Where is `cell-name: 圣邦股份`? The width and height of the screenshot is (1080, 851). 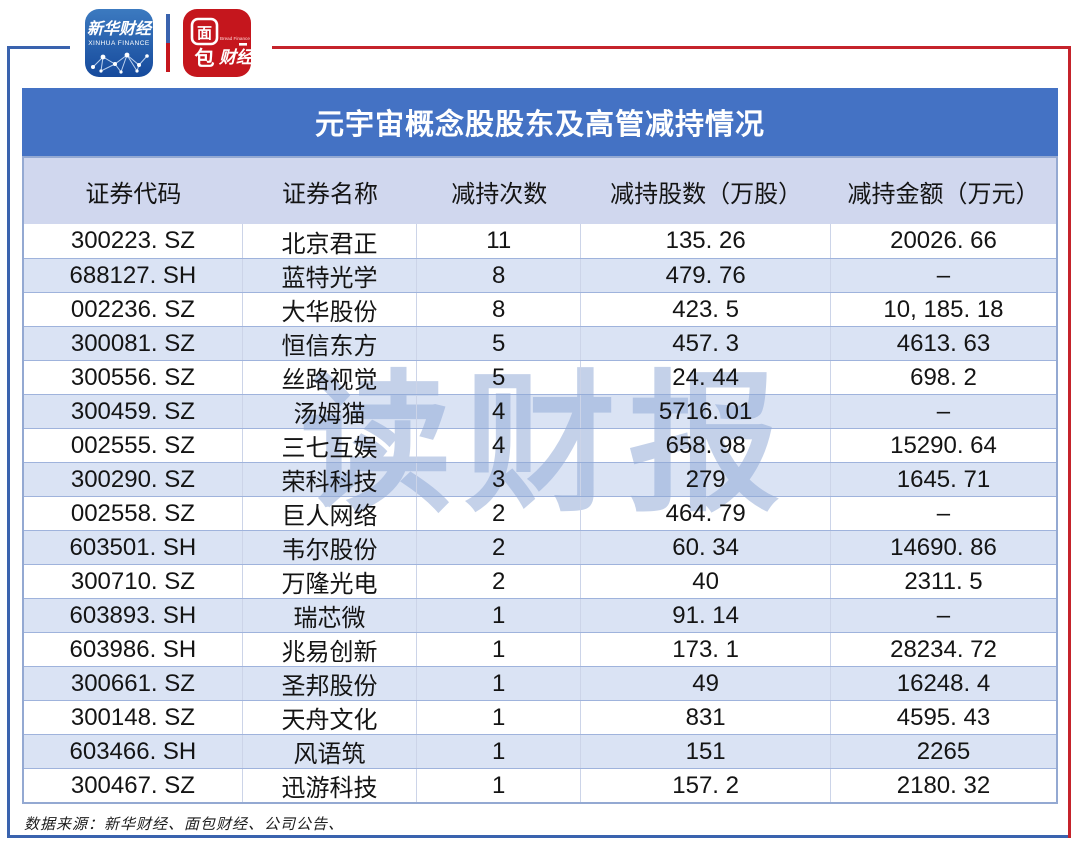
cell-name: 圣邦股份 is located at coordinates (330, 683).